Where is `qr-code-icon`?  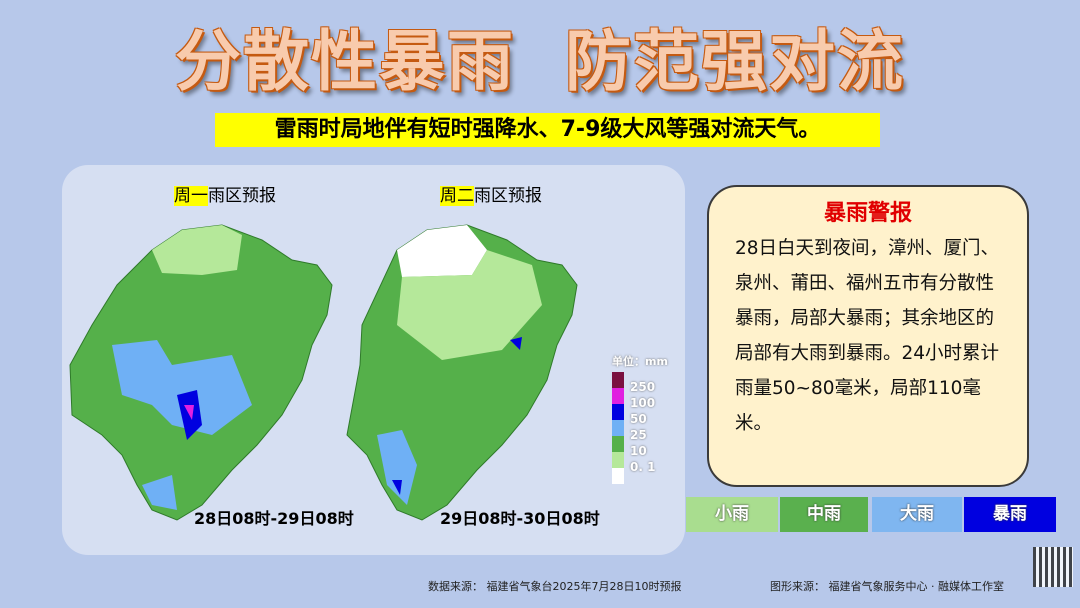 qr-code-icon is located at coordinates (1053, 567).